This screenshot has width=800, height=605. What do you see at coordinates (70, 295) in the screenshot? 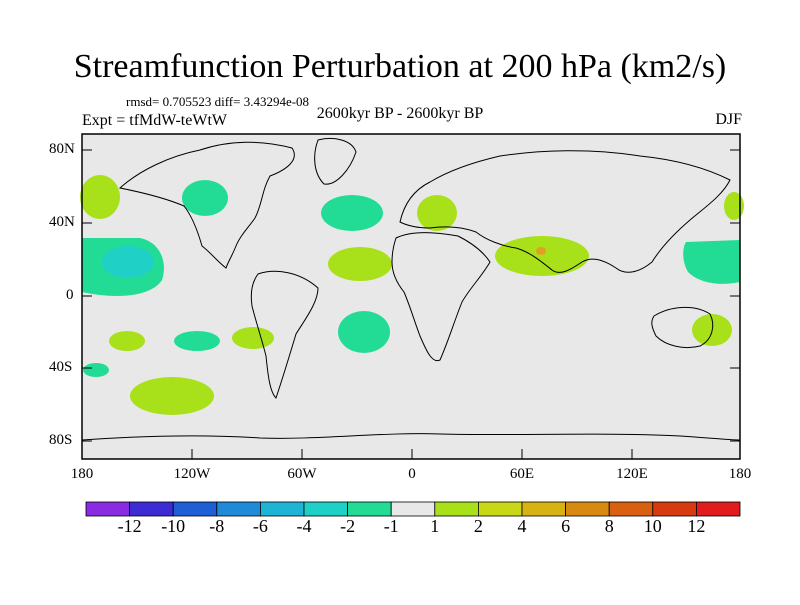
I see `y-label-0: 0` at bounding box center [70, 295].